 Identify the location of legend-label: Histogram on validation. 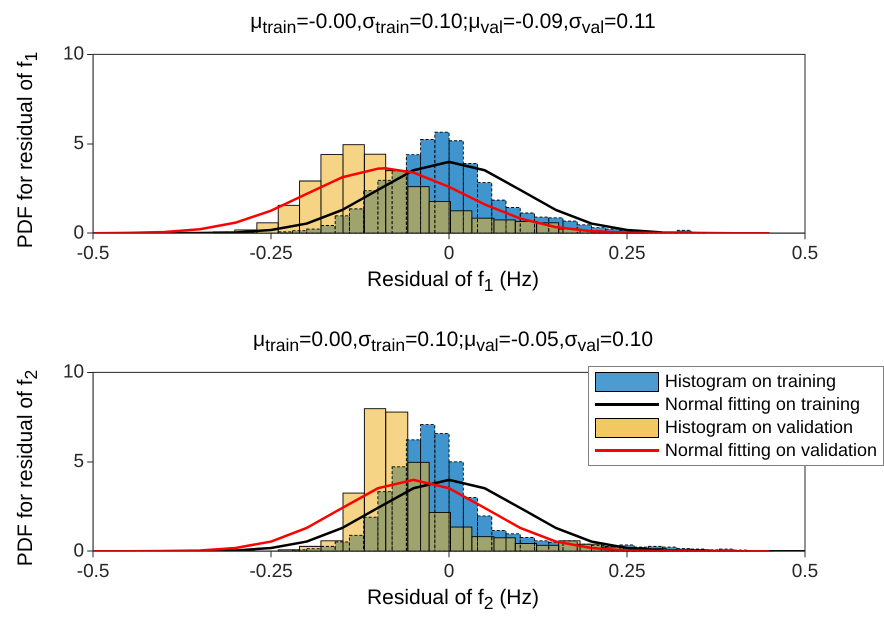
(758, 427).